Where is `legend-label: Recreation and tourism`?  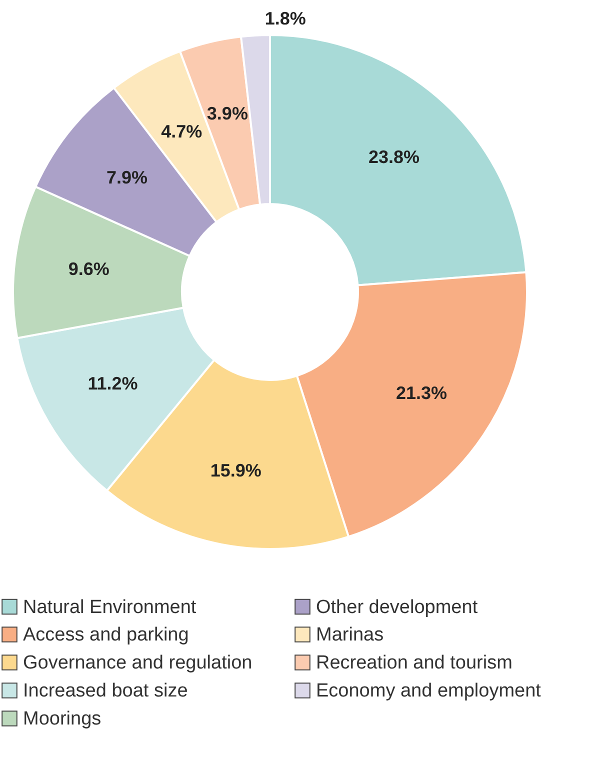 legend-label: Recreation and tourism is located at coordinates (414, 663).